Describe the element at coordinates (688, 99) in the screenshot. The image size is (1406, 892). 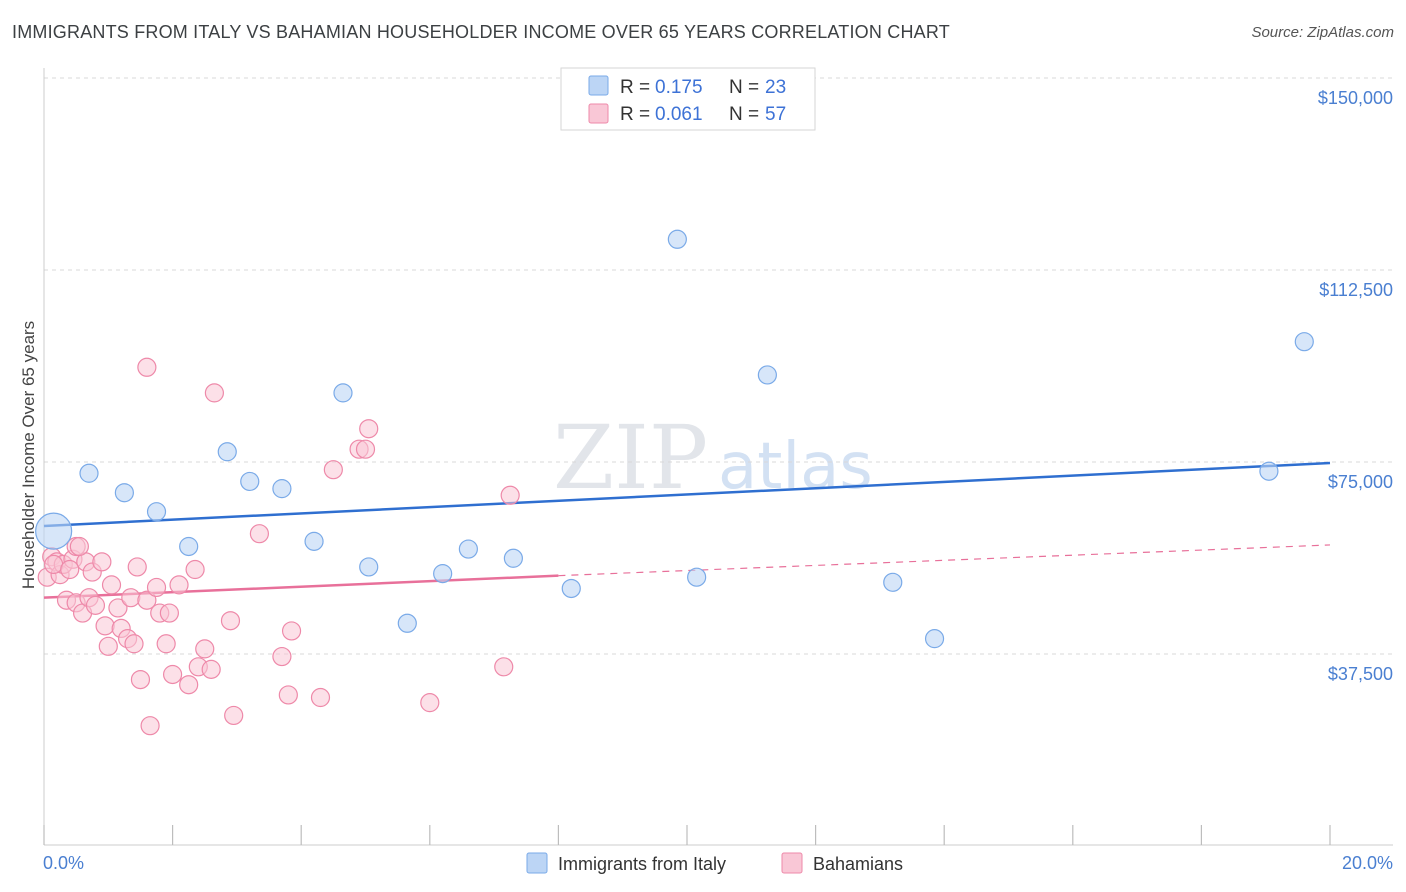
I see `stats-legend: R = 0.175 N = 23 R = 0.061 N = 57` at that location.